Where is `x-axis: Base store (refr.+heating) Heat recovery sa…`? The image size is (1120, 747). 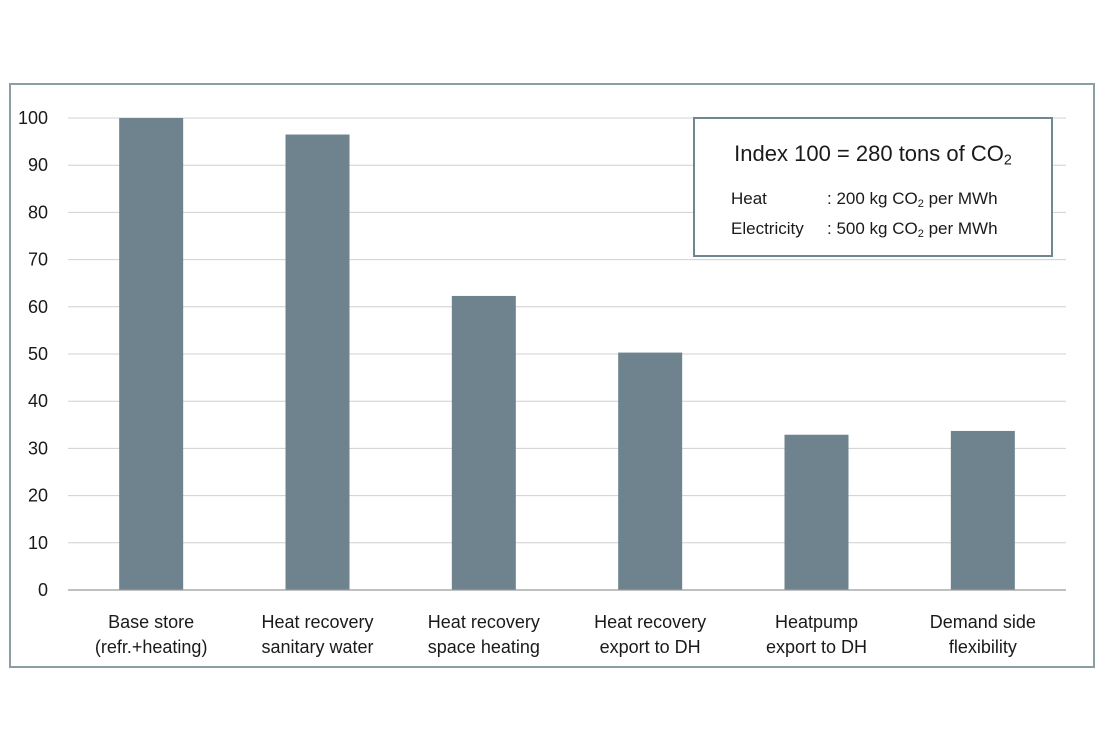
x-axis: Base store (refr.+heating) Heat recovery sa… is located at coordinates (567, 623).